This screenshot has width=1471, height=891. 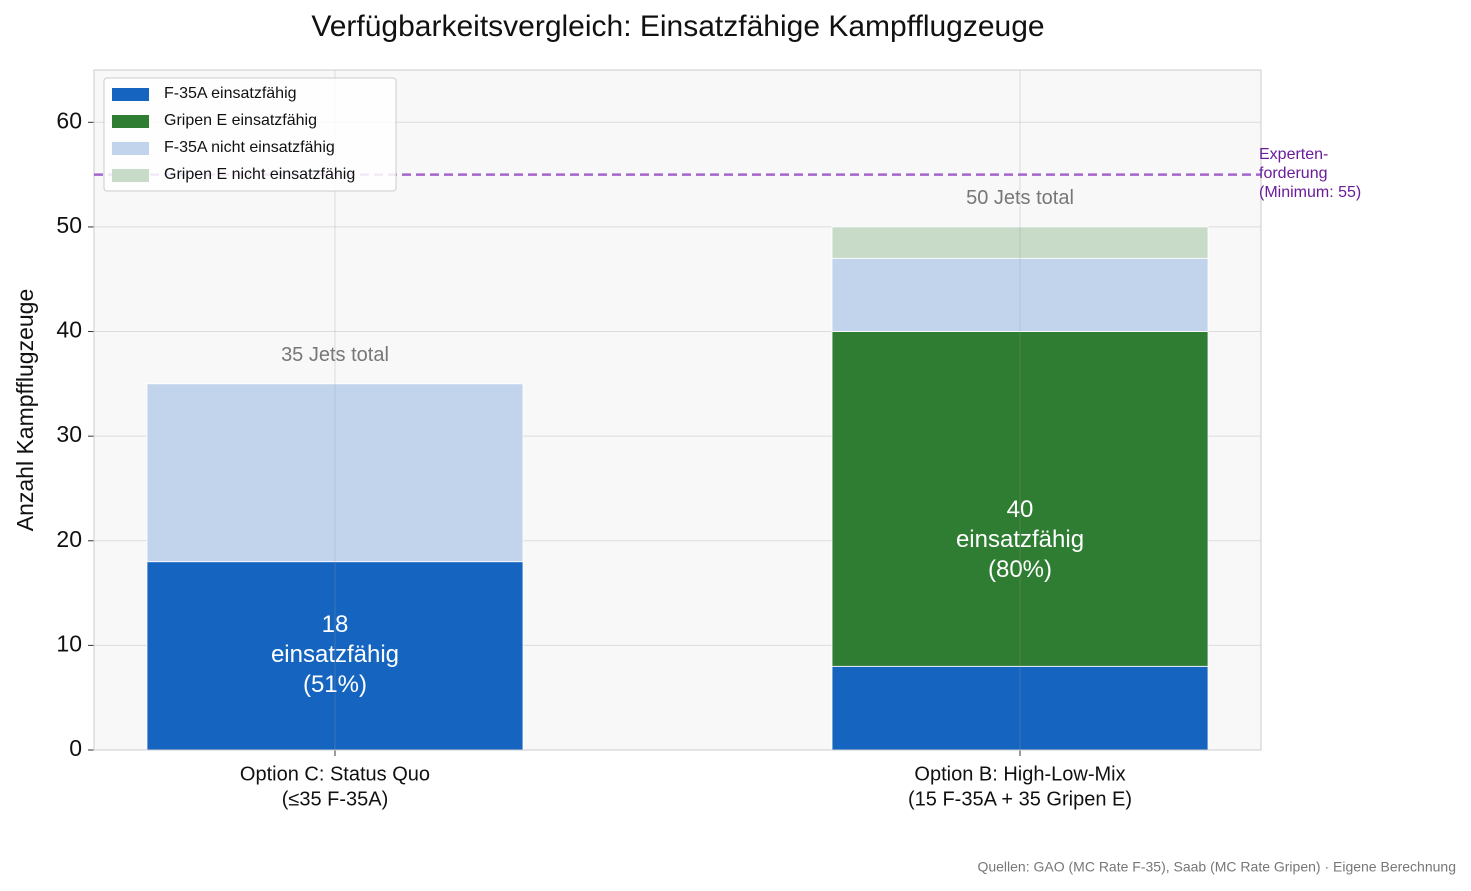 I want to click on reference-label: Experten-, so click(x=1293, y=154).